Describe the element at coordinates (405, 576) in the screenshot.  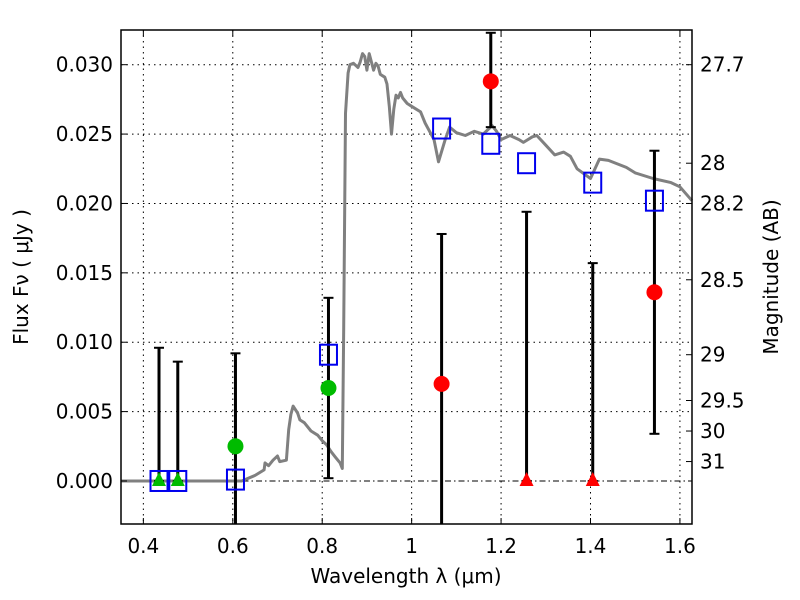
I see `x-axis-label: Wavelength λ (μm)` at that location.